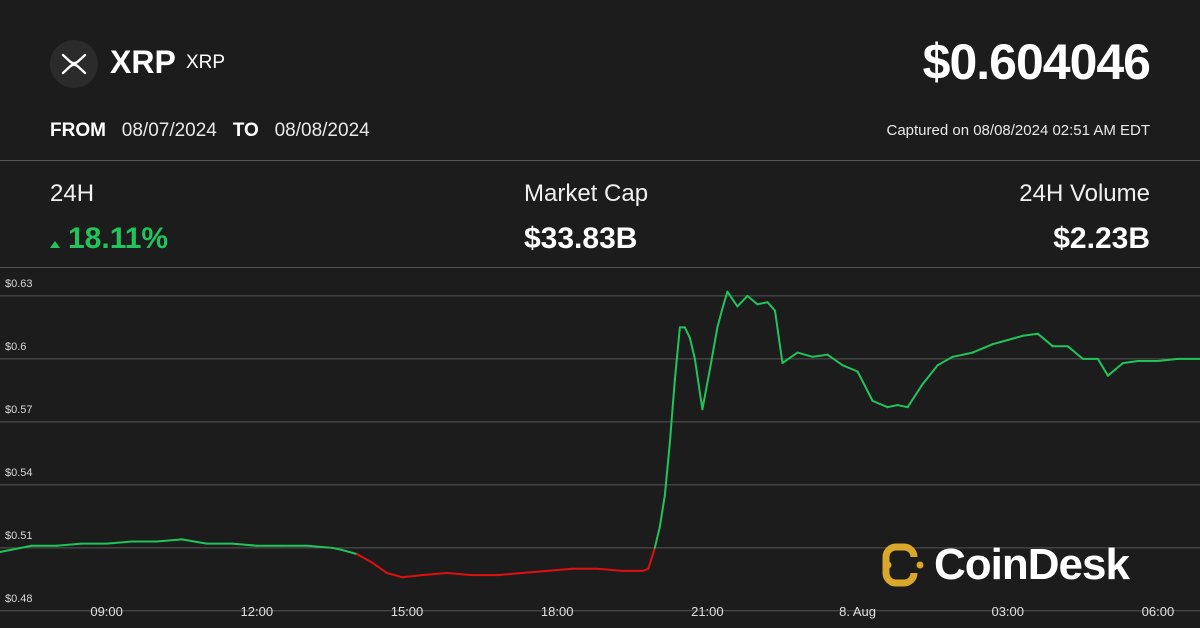  Describe the element at coordinates (19, 598) in the screenshot. I see `y-tick-label: $0.48` at that location.